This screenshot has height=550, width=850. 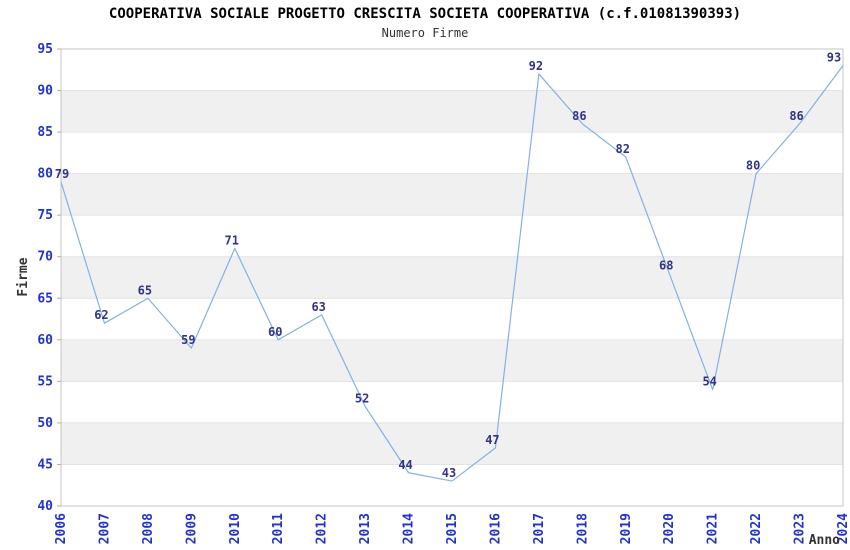 What do you see at coordinates (45, 423) in the screenshot?
I see `y-tick-label: 50` at bounding box center [45, 423].